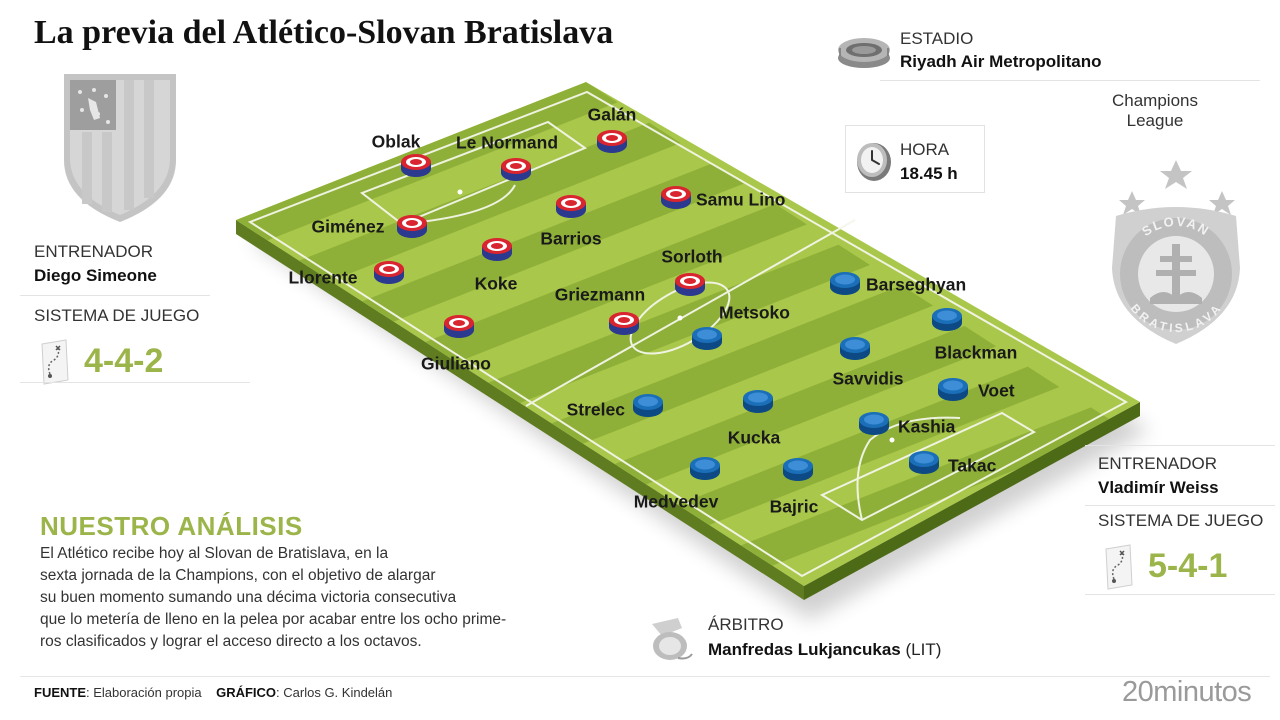 This screenshot has height=720, width=1280. I want to click on player-name: Medvedev, so click(676, 502).